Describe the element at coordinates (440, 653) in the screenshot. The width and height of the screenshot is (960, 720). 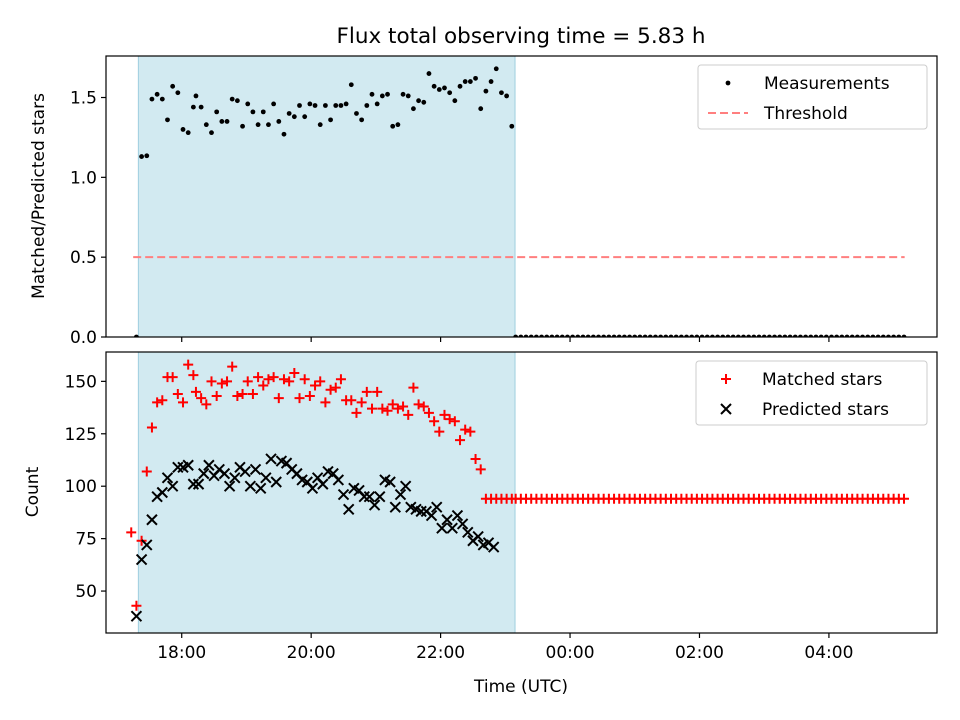
I see `x-tick-label: 22:00` at that location.